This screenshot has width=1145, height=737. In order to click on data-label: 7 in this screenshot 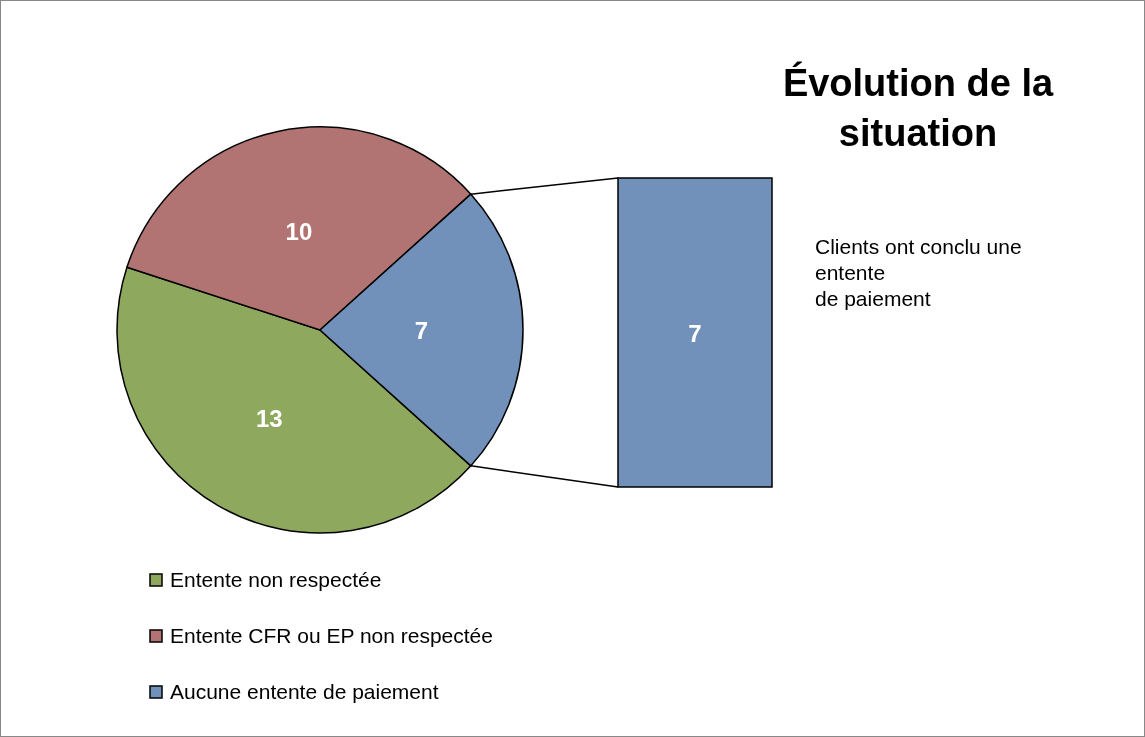, I will do `click(421, 330)`.